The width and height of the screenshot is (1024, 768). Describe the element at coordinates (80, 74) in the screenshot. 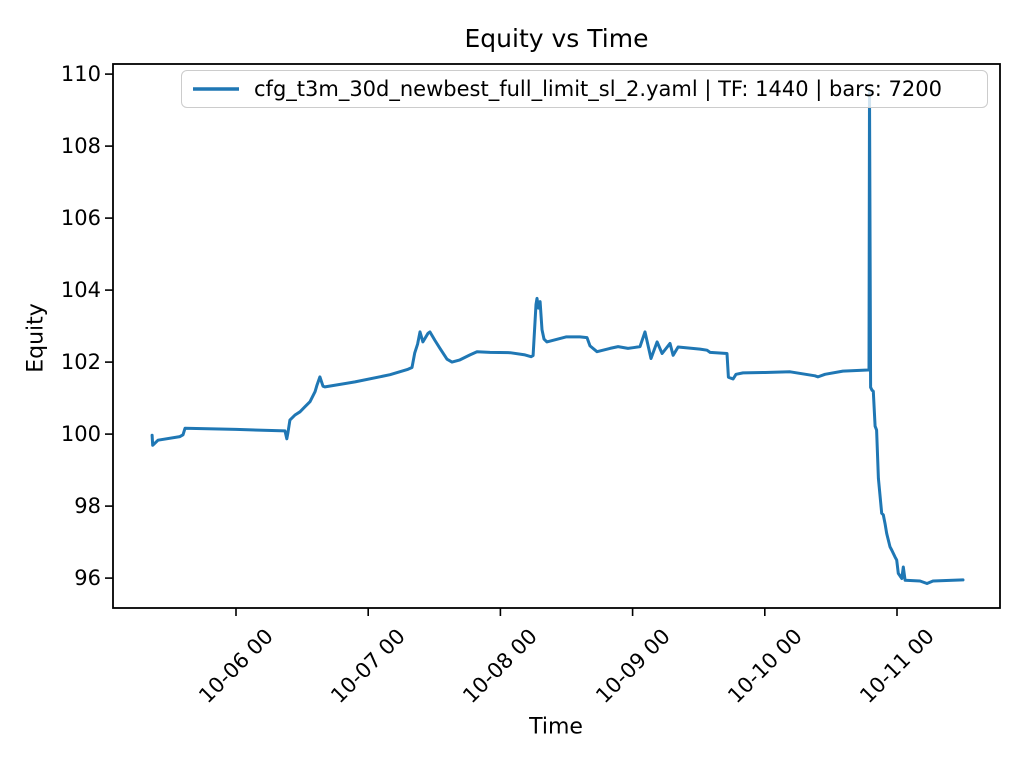

I see `y-tick-label: 110` at that location.